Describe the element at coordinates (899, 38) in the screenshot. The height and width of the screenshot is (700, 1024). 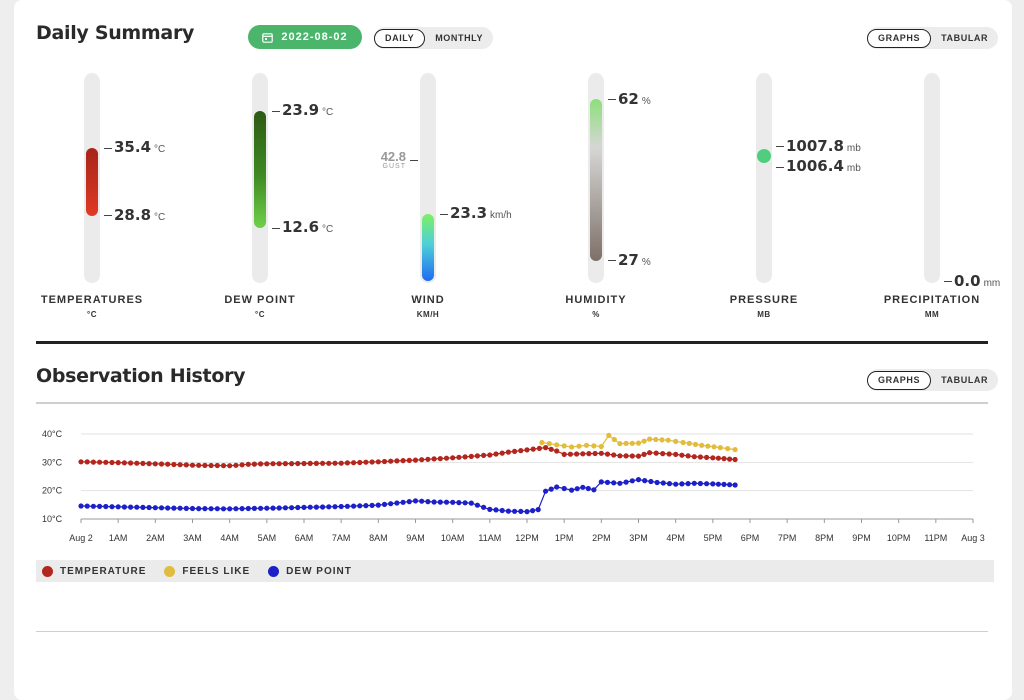
I see `summary-graphs-option: GRAPHS` at that location.